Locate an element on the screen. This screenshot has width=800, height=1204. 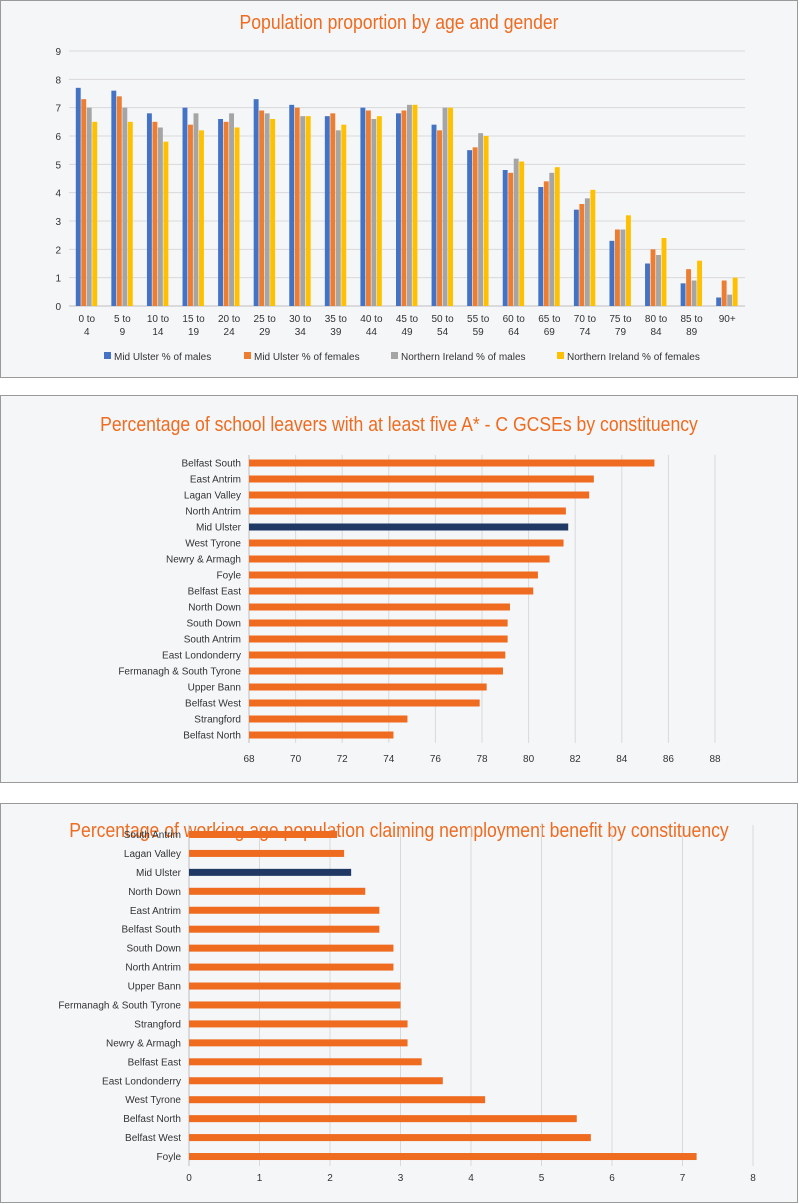
category-label: Fermanagh & South Tyrone is located at coordinates (119, 1005).